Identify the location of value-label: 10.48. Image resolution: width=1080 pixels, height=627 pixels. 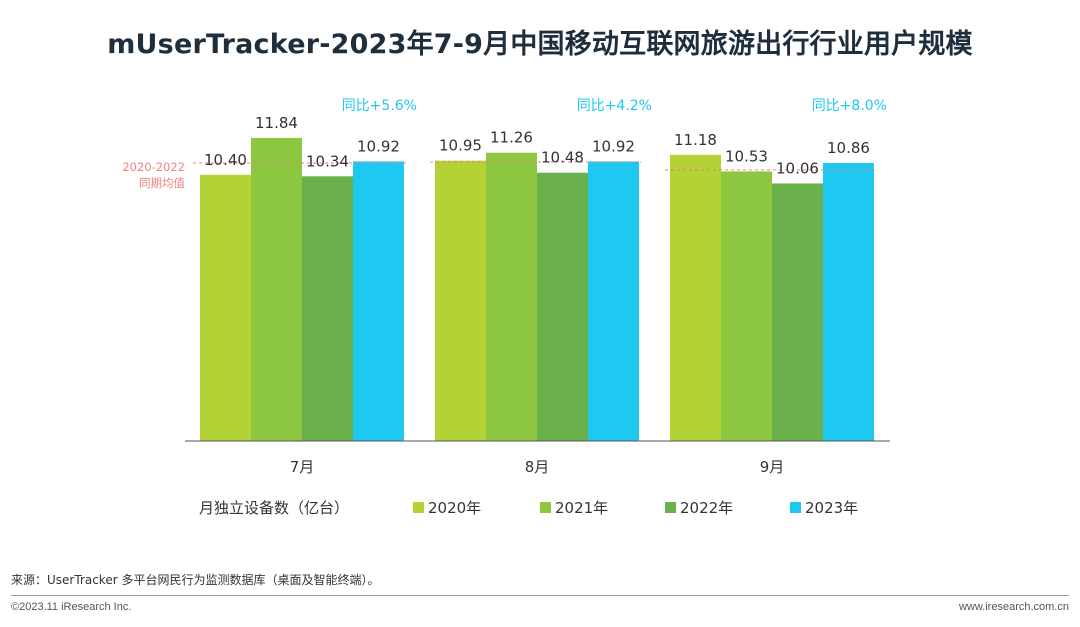
(562, 158).